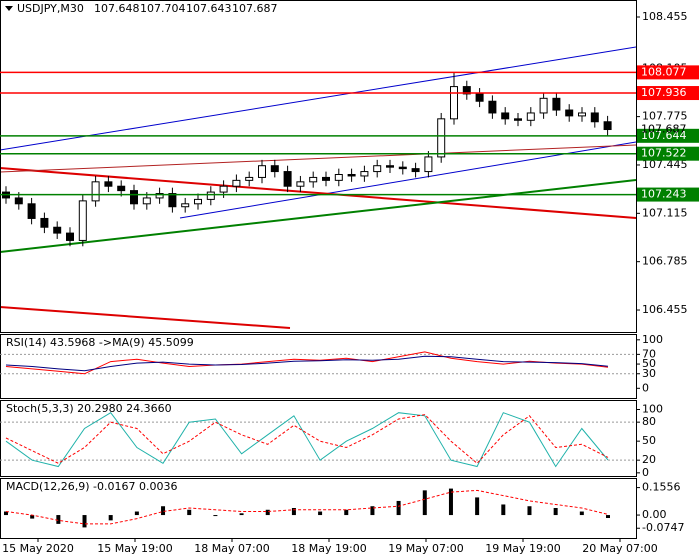 This screenshot has width=700, height=560. Describe the element at coordinates (665, 164) in the screenshot. I see `y-tick-label: 107.445` at that location.